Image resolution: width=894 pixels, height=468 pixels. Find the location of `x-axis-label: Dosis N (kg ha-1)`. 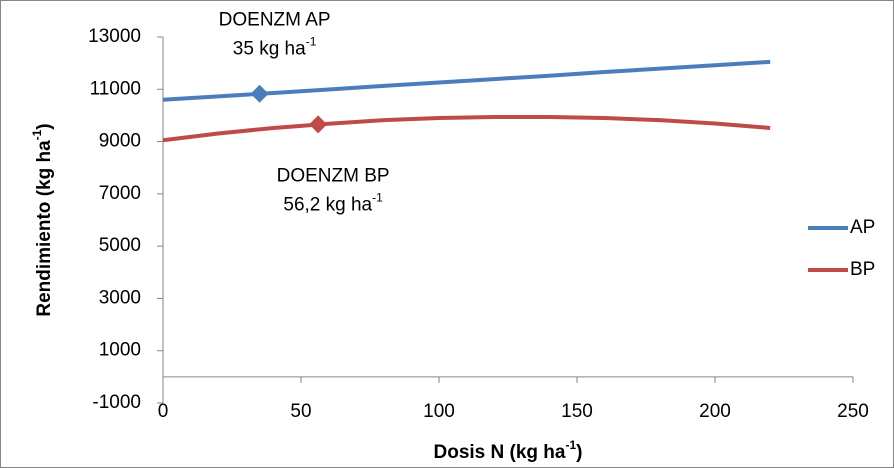

x-axis-label: Dosis N (kg ha-1) is located at coordinates (508, 450).